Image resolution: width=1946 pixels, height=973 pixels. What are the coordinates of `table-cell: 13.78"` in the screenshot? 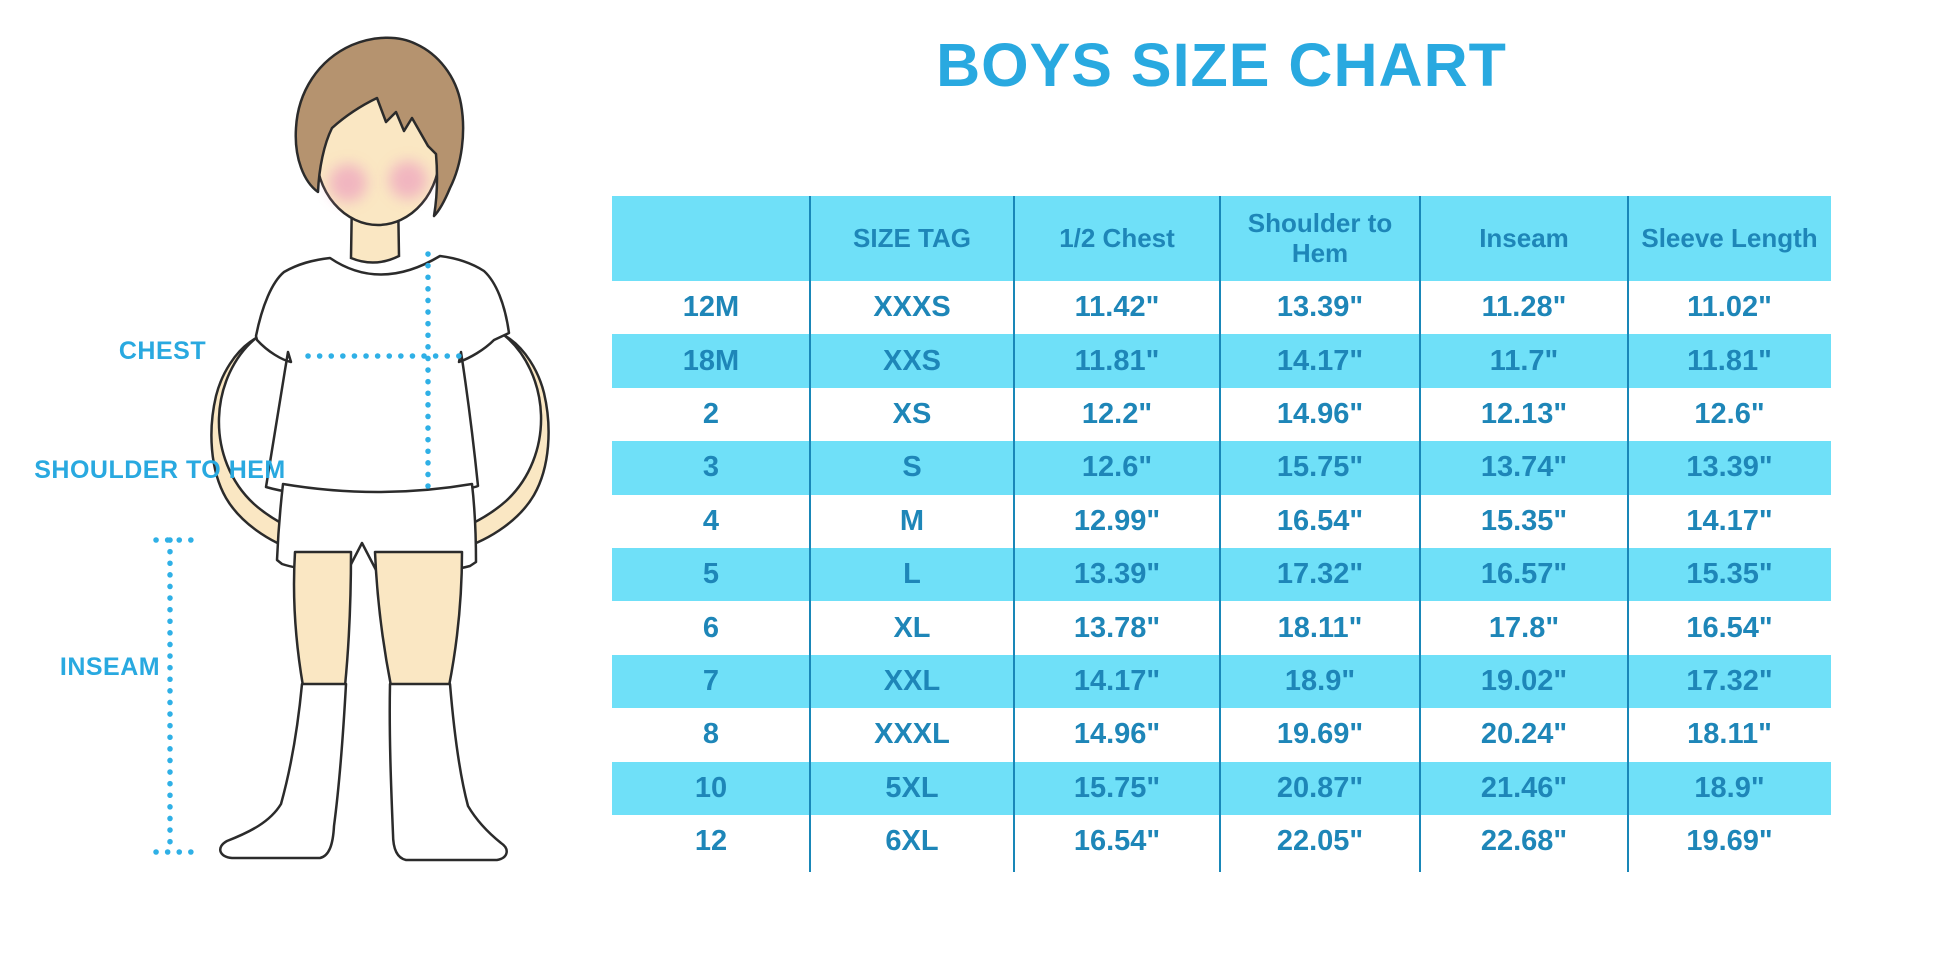 It's located at (1117, 628).